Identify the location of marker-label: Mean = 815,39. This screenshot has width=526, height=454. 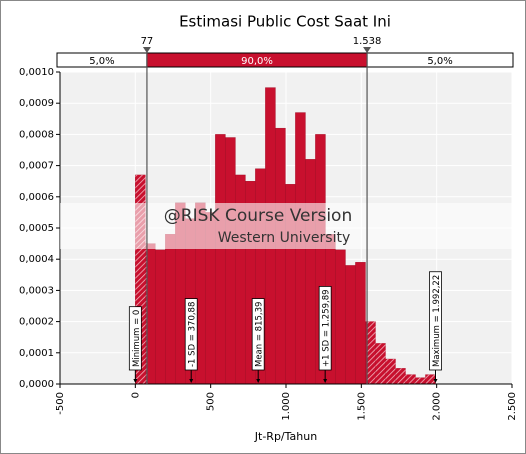
(260, 334).